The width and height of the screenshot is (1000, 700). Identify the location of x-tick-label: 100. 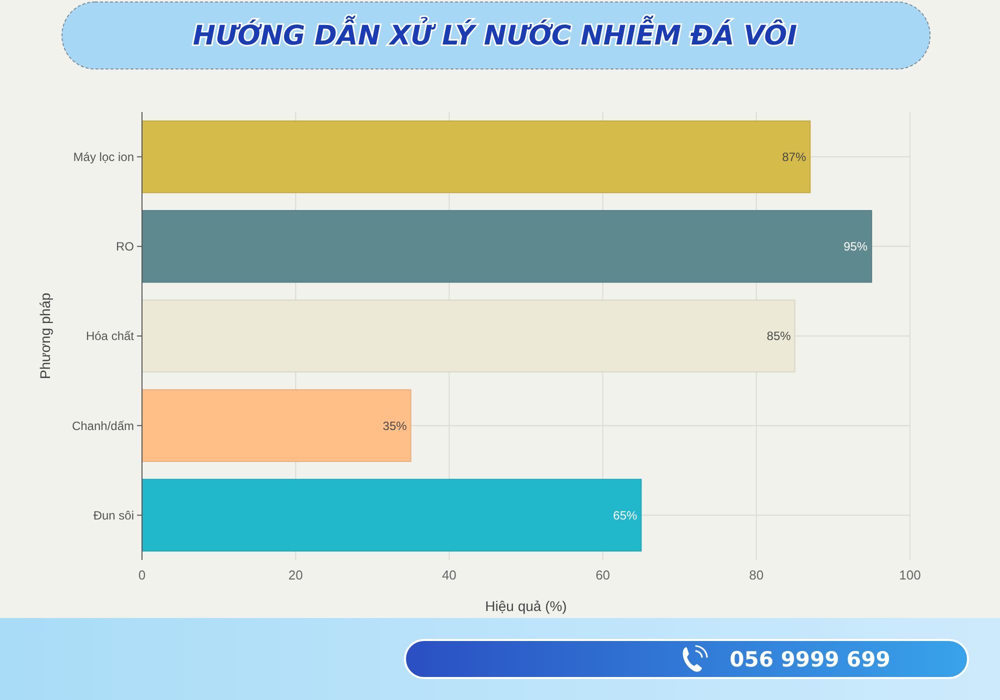
(910, 575).